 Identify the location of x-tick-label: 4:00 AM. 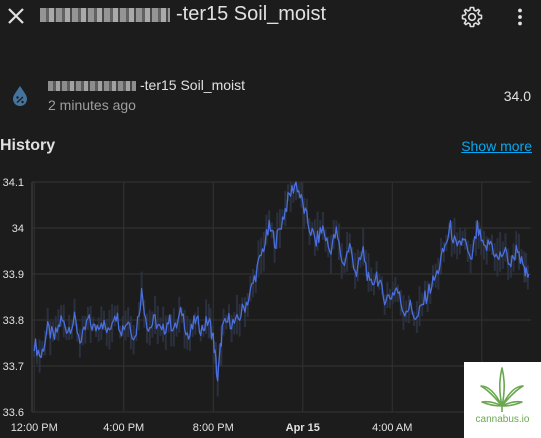
(392, 428).